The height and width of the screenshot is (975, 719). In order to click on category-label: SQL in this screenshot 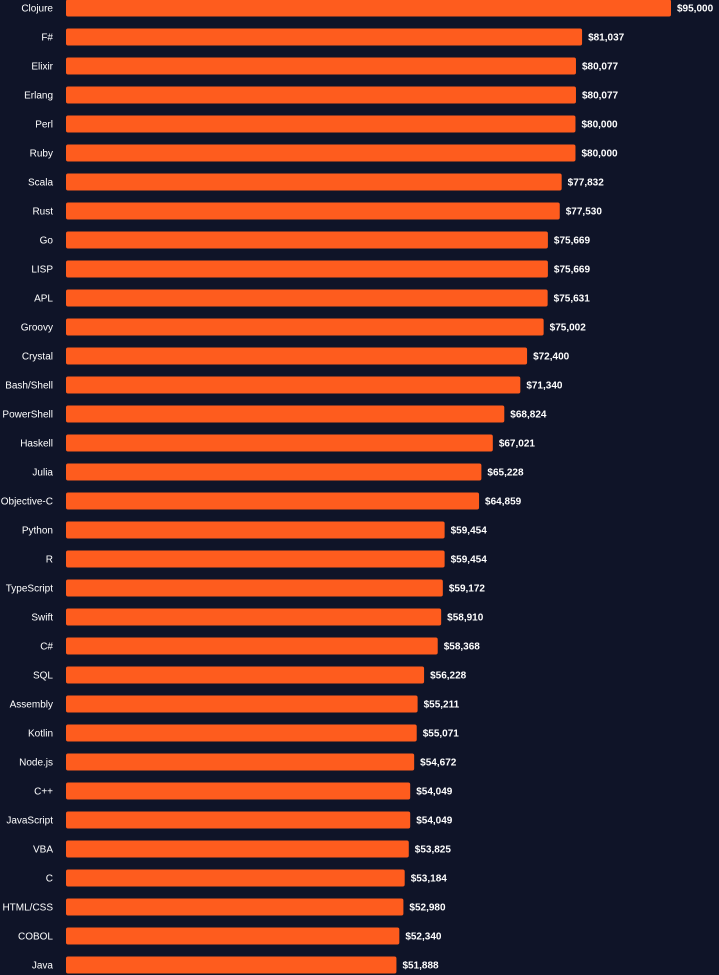, I will do `click(43, 676)`.